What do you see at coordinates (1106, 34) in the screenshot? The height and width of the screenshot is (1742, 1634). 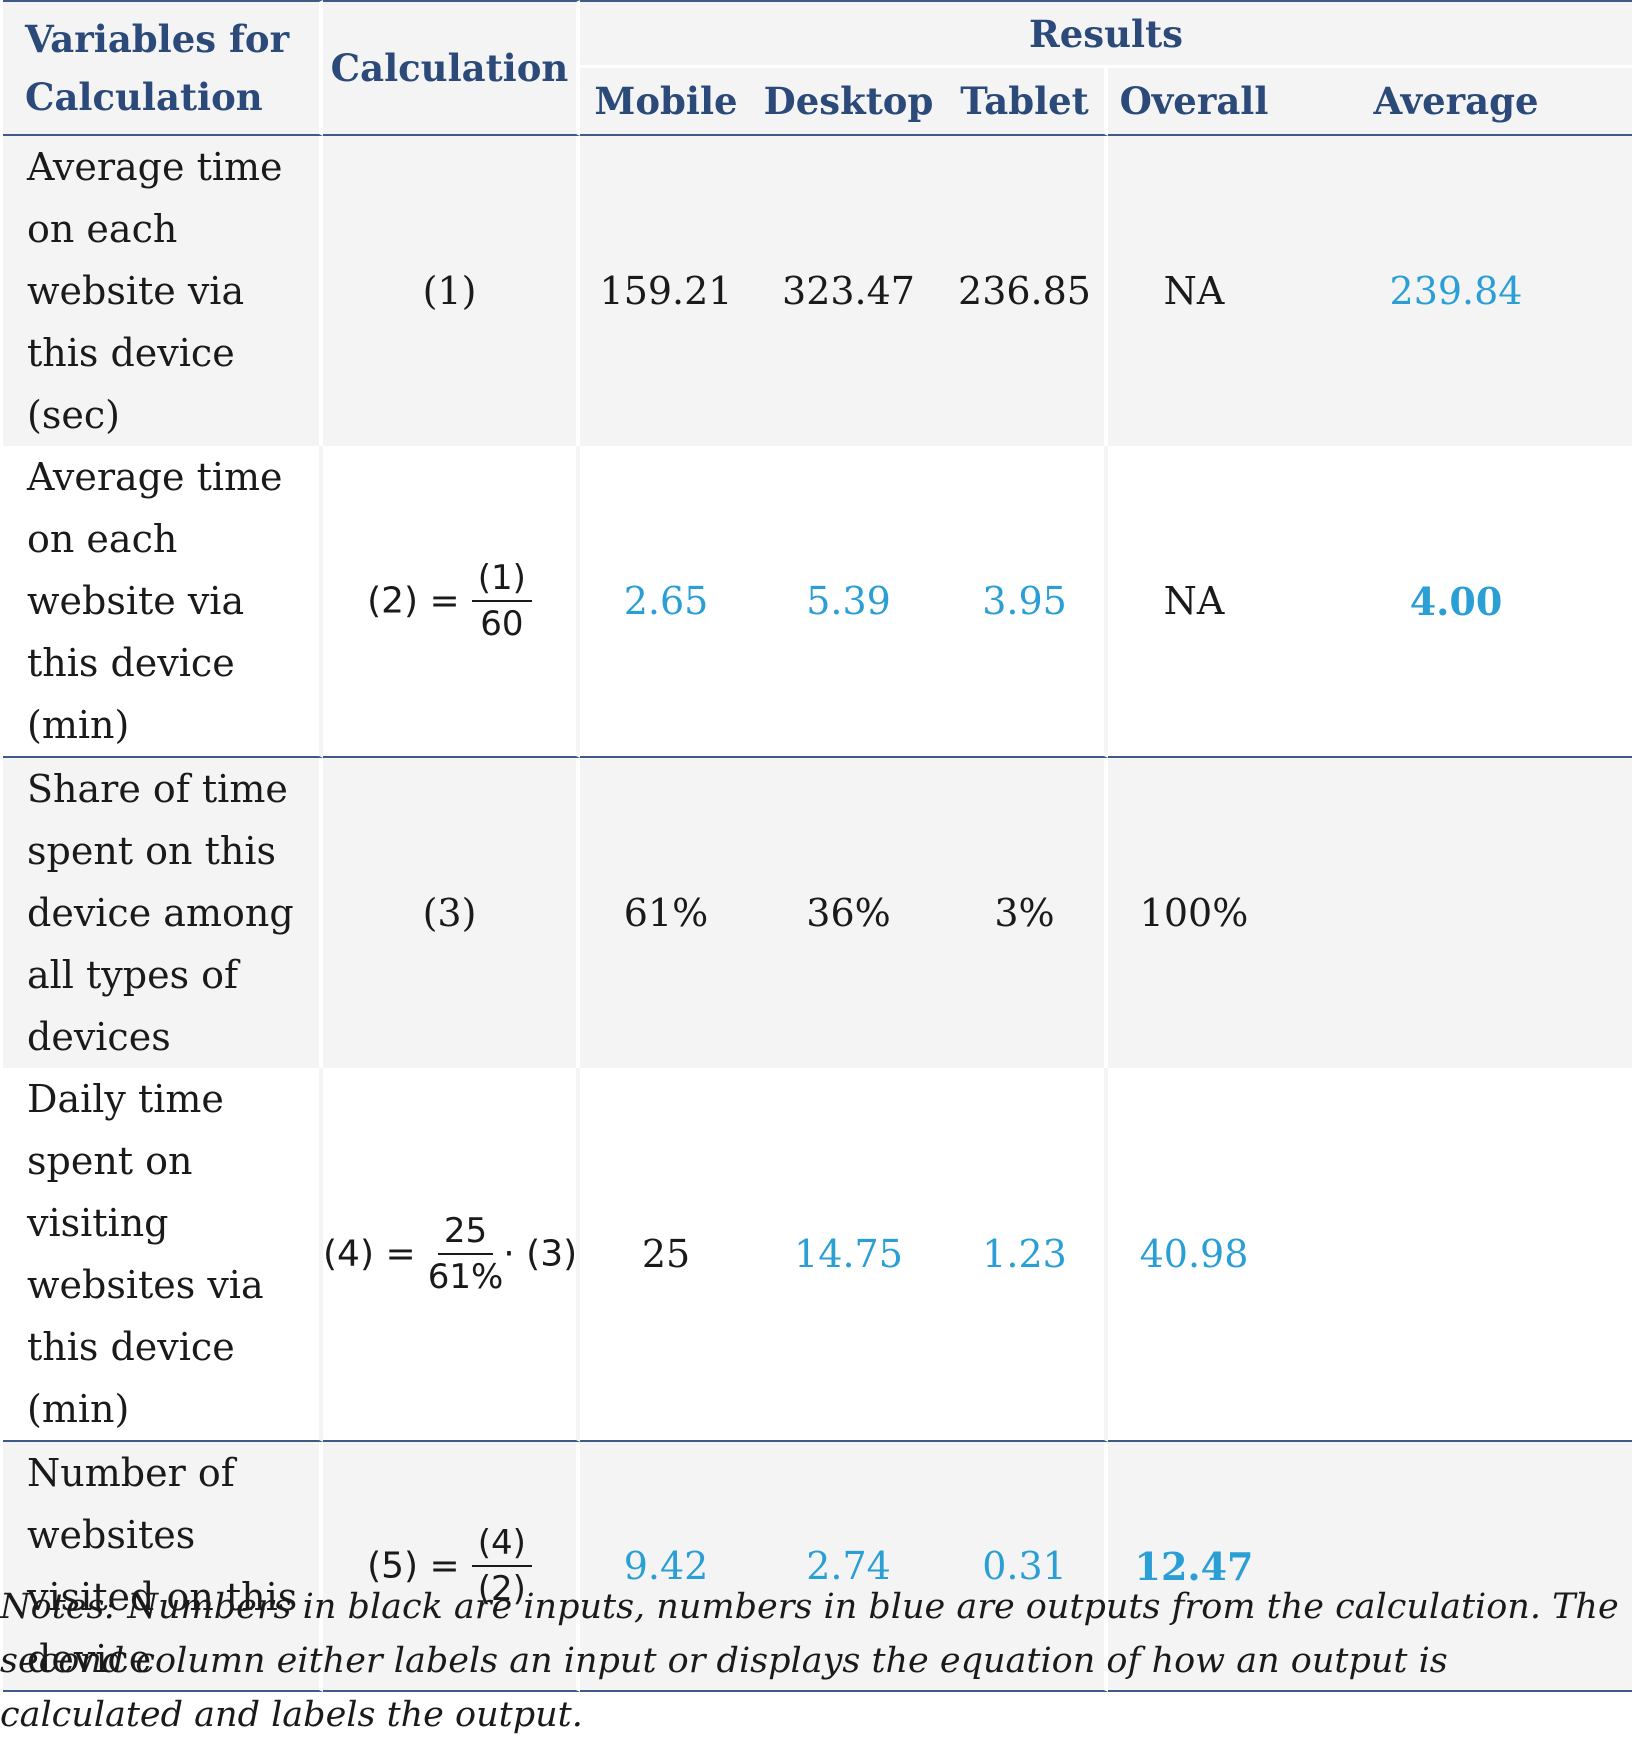 I see `header-results: Results` at bounding box center [1106, 34].